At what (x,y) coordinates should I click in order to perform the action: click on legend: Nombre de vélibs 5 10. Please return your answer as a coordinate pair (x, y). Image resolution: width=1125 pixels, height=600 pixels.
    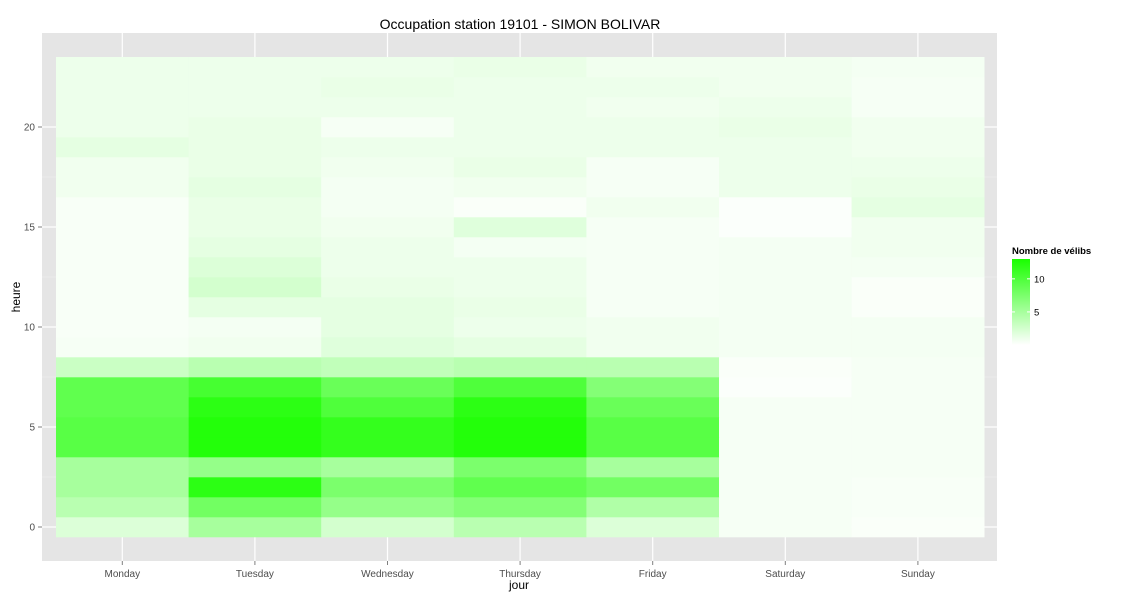
    Looking at the image, I should click on (1051, 295).